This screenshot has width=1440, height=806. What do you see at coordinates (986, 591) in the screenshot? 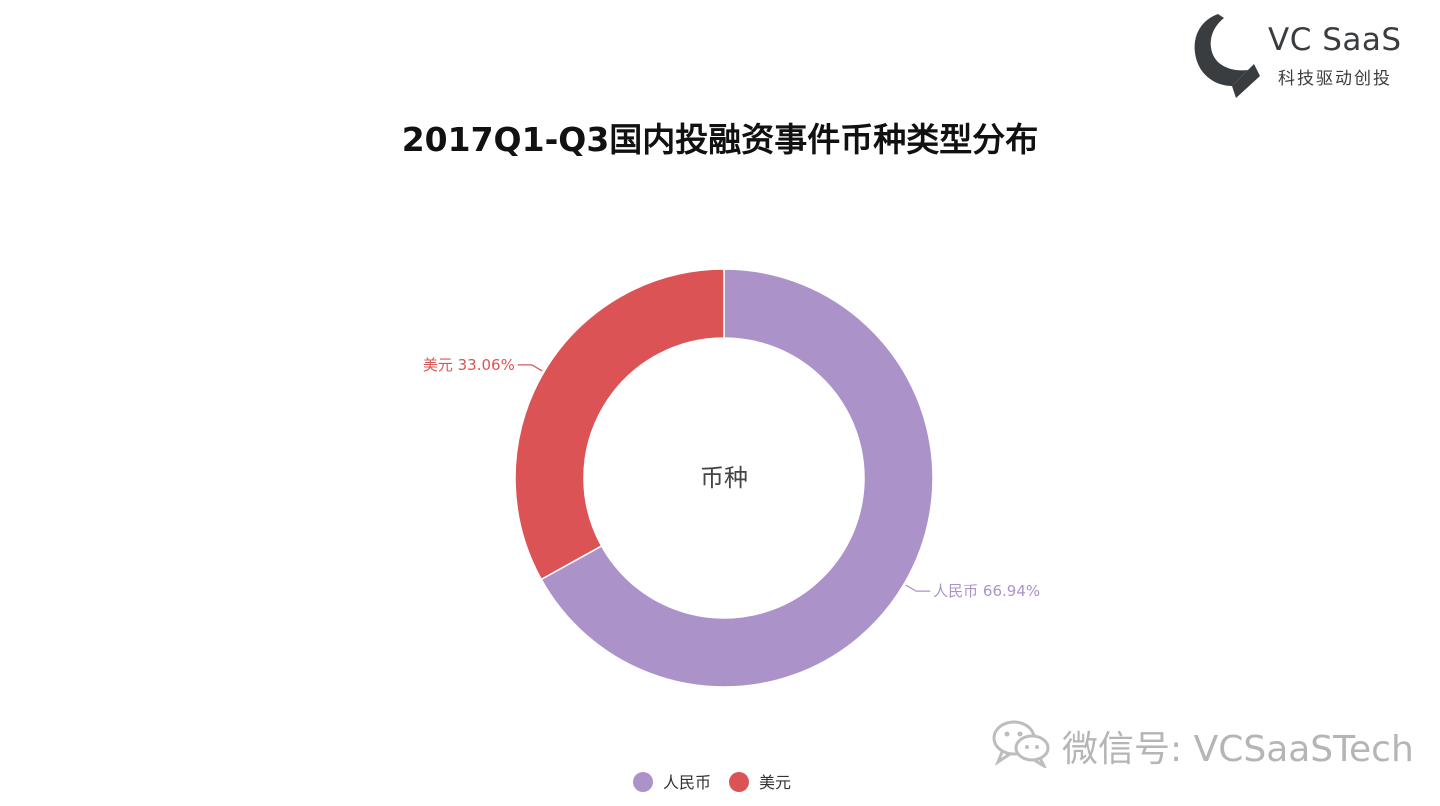
I see `slice-label-1: 人民币 66.94%` at bounding box center [986, 591].